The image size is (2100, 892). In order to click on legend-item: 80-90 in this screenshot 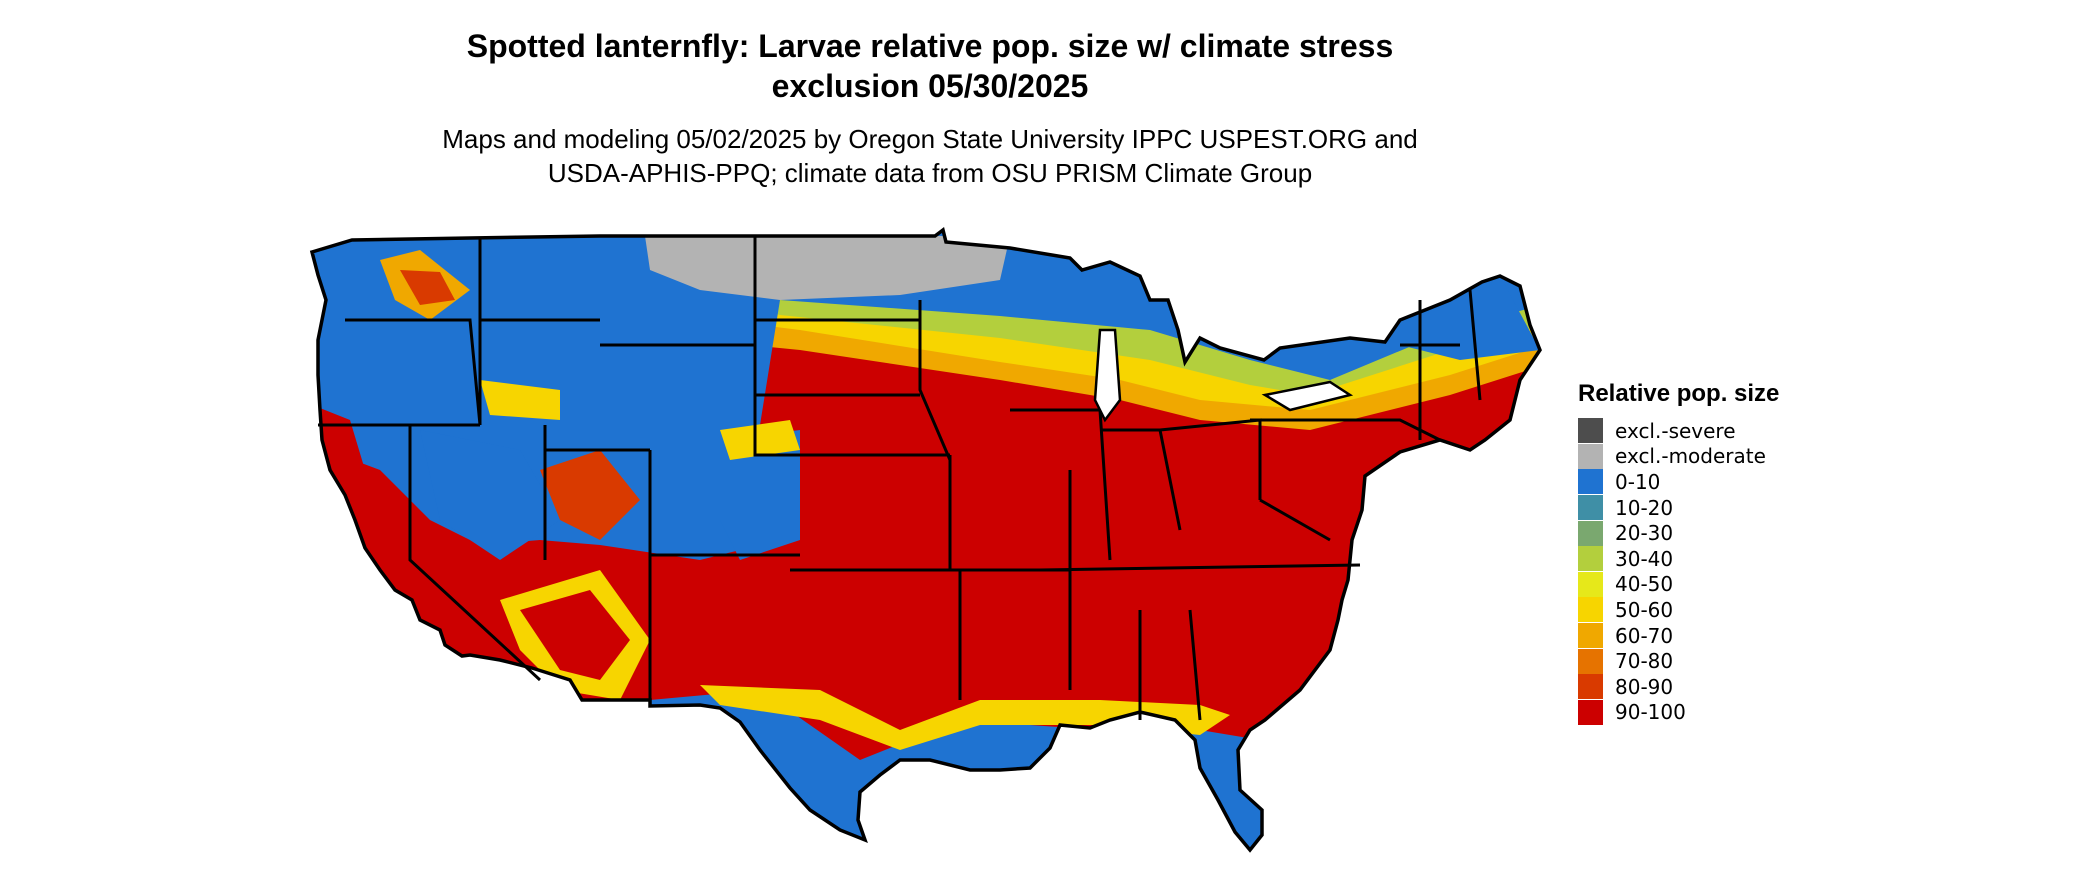, I will do `click(1738, 687)`.